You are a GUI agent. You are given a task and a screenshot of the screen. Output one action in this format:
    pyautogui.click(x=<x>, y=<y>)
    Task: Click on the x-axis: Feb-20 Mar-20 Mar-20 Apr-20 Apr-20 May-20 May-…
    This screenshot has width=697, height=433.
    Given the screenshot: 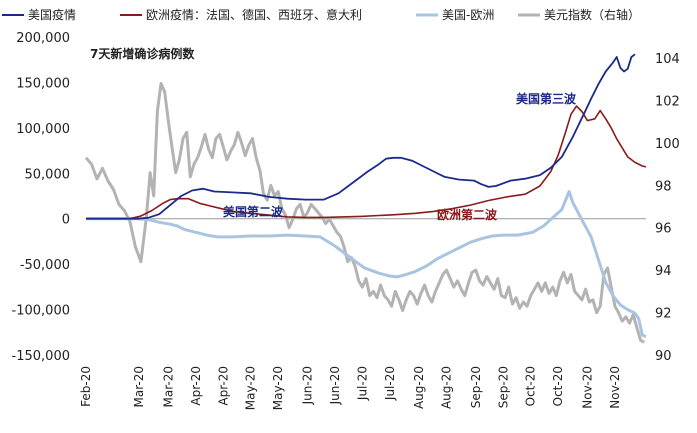 What is the action you would take?
    pyautogui.click(x=350, y=388)
    